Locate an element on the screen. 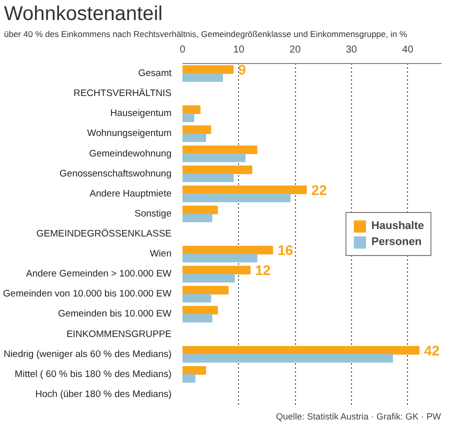 The height and width of the screenshot is (444, 456). y-tick-label: RECHTSVERHÄLTNIS is located at coordinates (122, 94).